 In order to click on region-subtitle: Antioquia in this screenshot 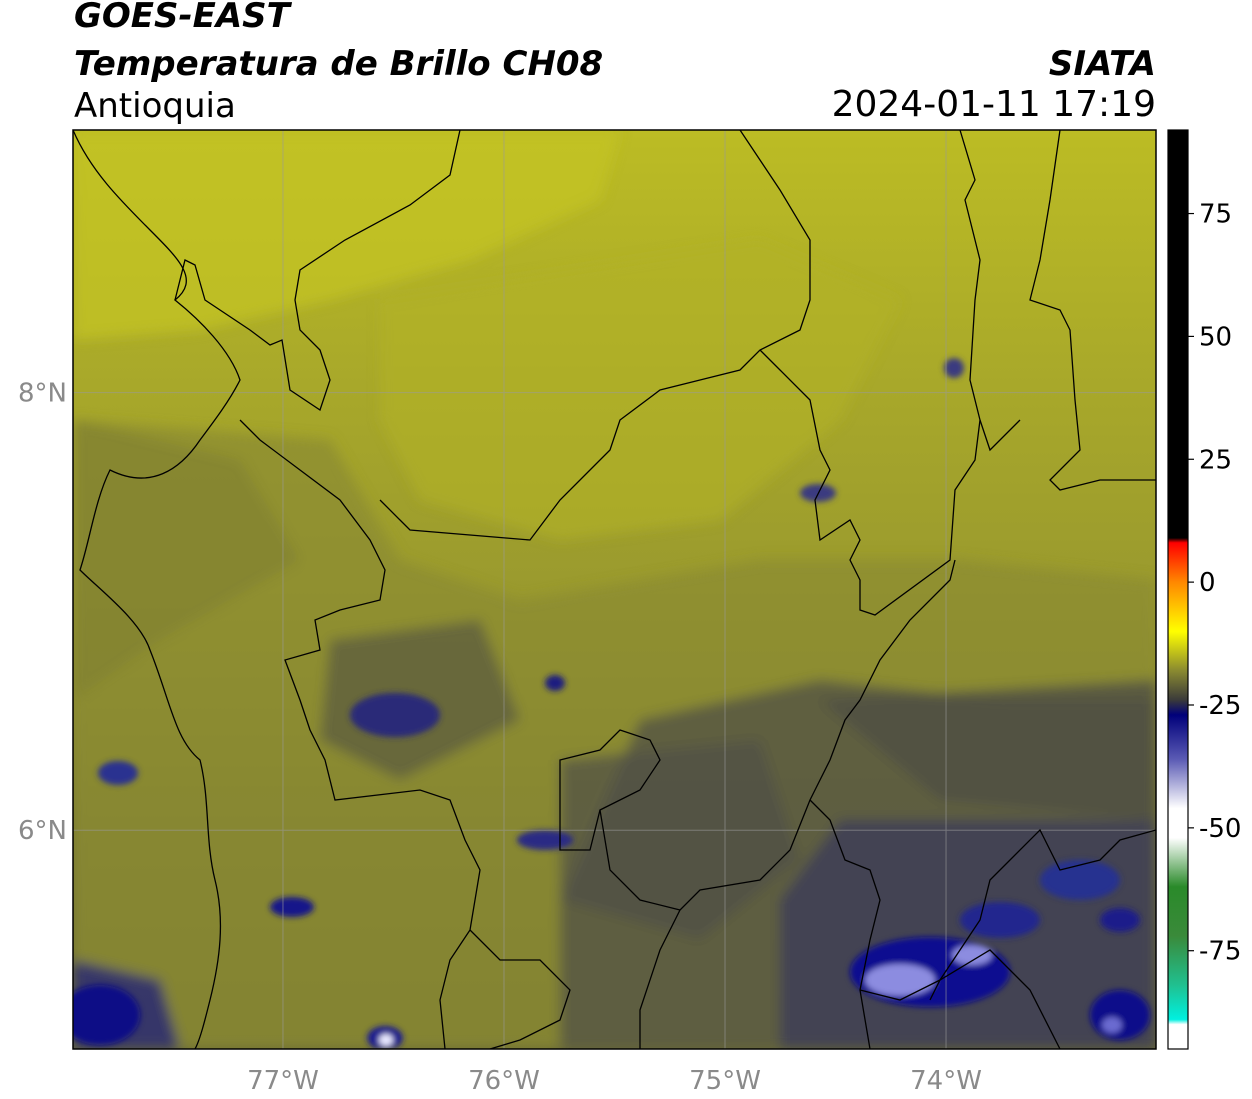, I will do `click(155, 106)`.